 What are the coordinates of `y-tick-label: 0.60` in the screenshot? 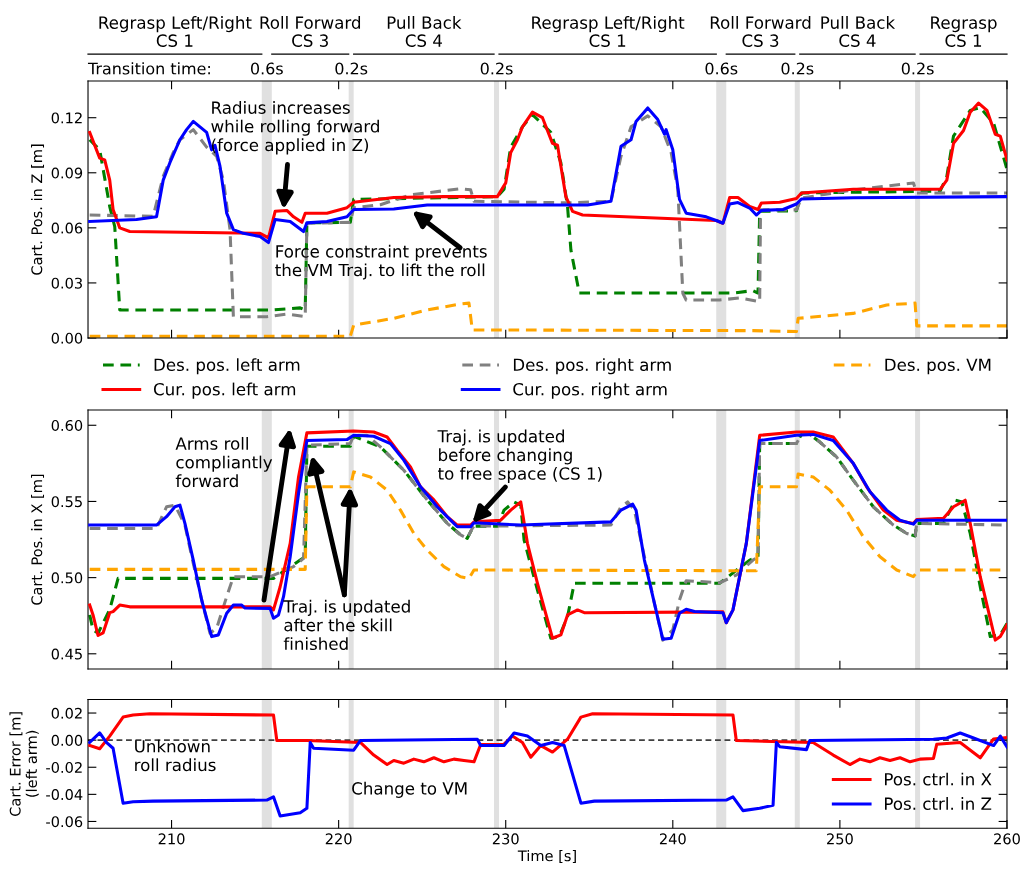 It's located at (67, 425).